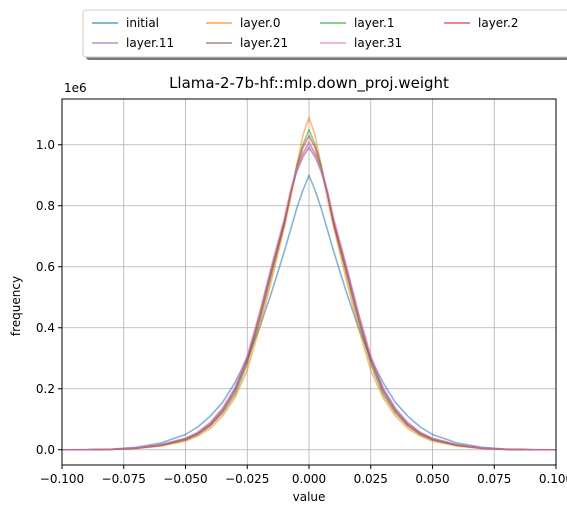 This screenshot has width=567, height=518. Describe the element at coordinates (498, 23) in the screenshot. I see `legend-label: layer.2` at that location.